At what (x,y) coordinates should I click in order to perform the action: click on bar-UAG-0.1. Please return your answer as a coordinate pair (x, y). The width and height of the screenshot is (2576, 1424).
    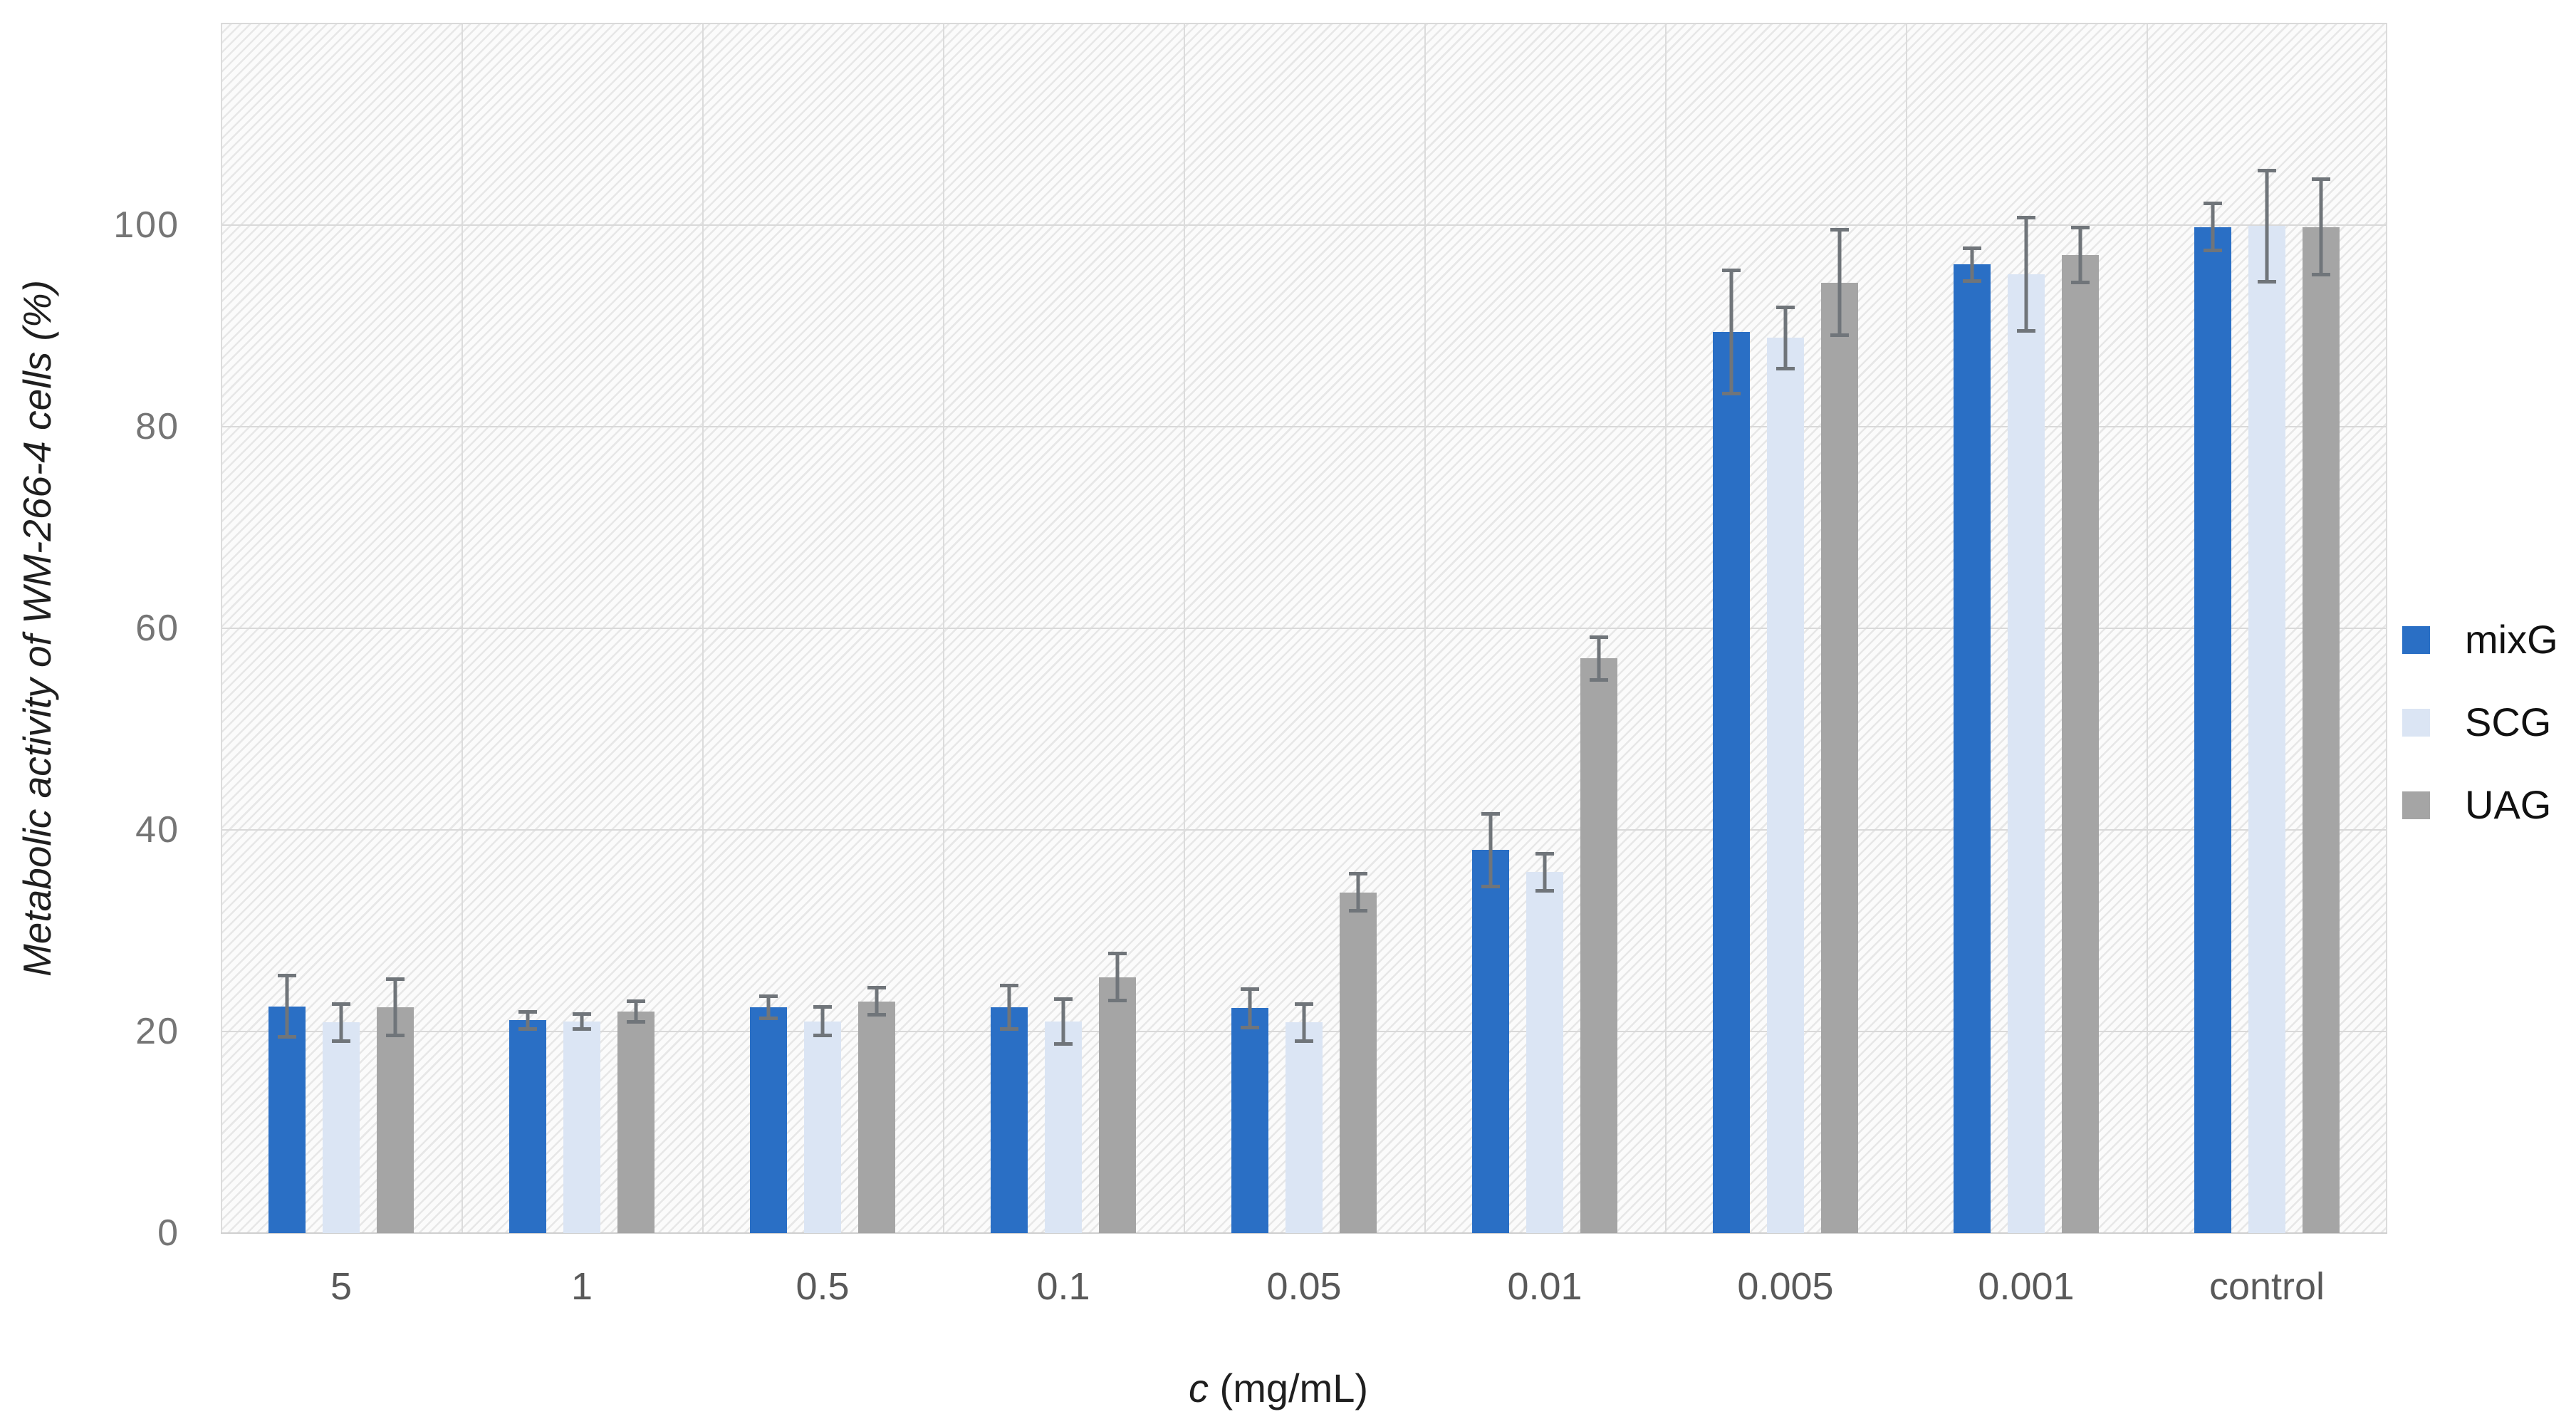
    Looking at the image, I should click on (1117, 1105).